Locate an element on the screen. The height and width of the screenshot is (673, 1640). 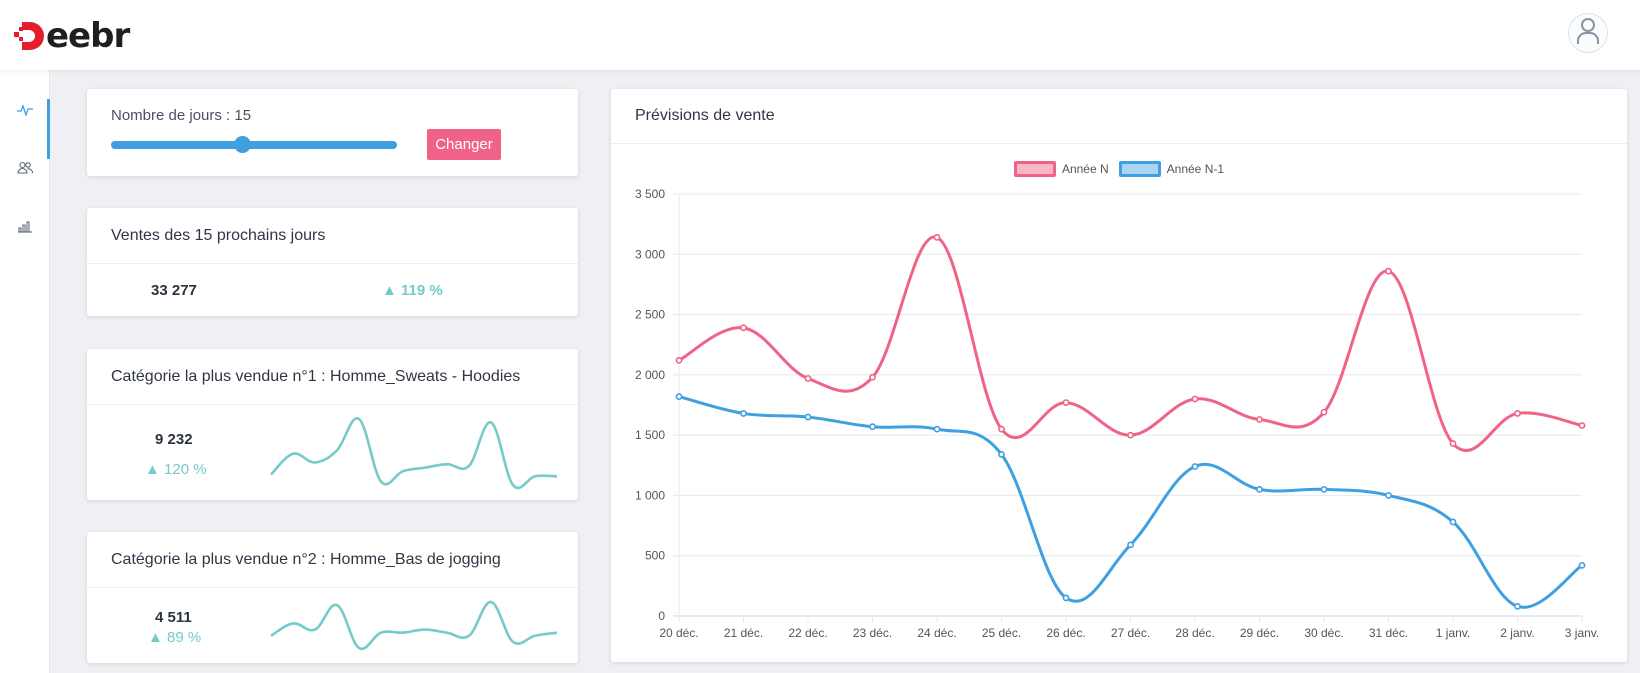
days-slider-track is located at coordinates (254, 145).